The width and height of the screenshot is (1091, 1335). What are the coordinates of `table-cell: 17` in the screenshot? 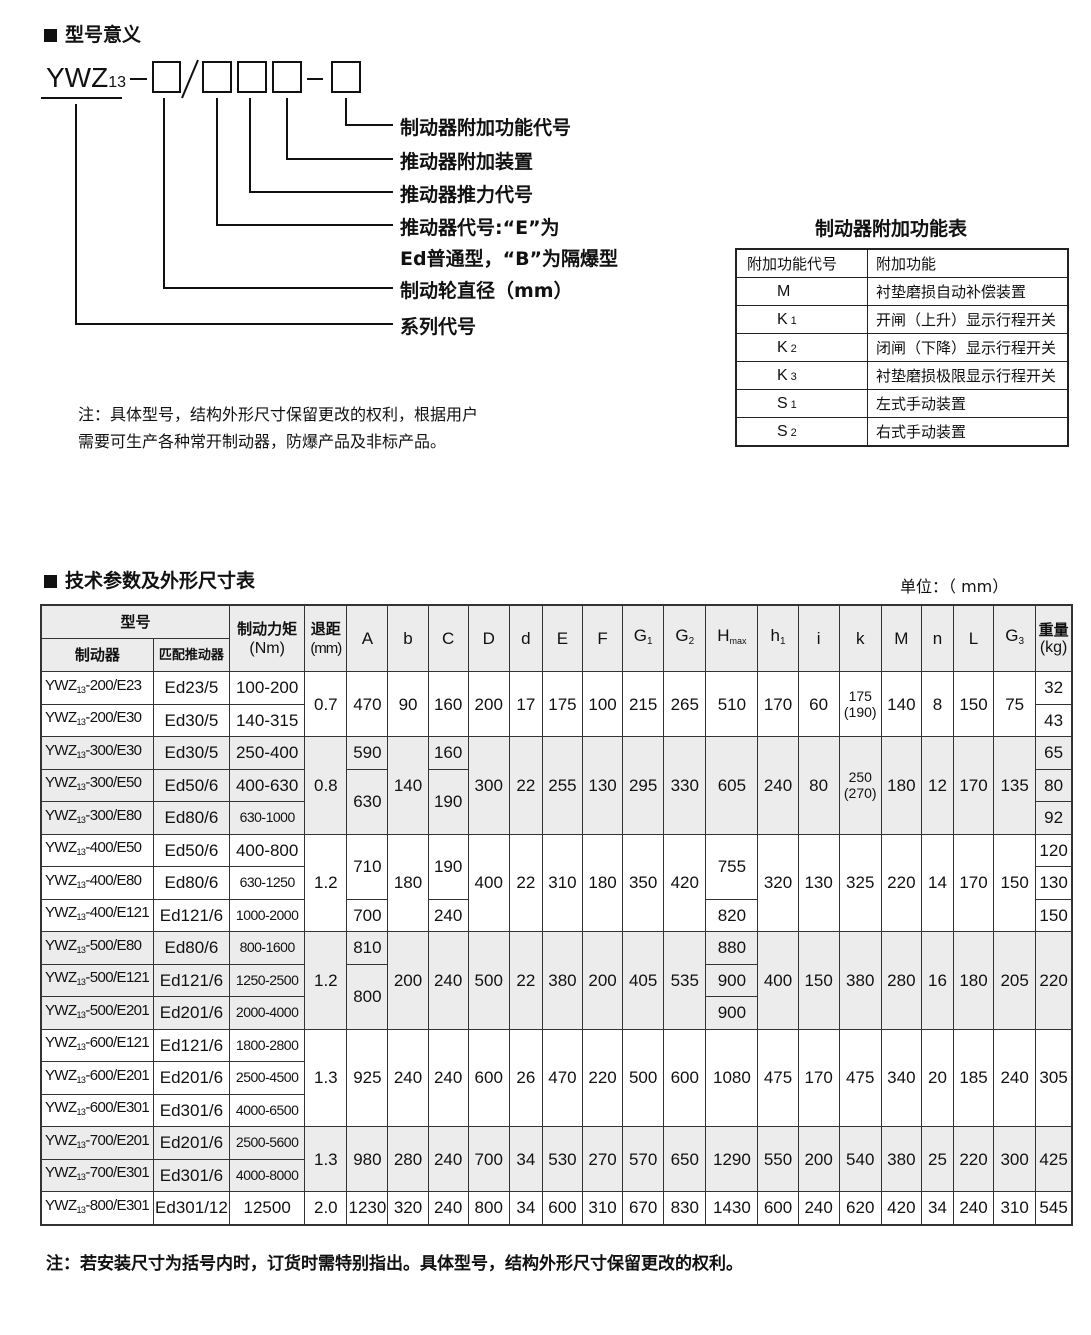 It's located at (525, 704).